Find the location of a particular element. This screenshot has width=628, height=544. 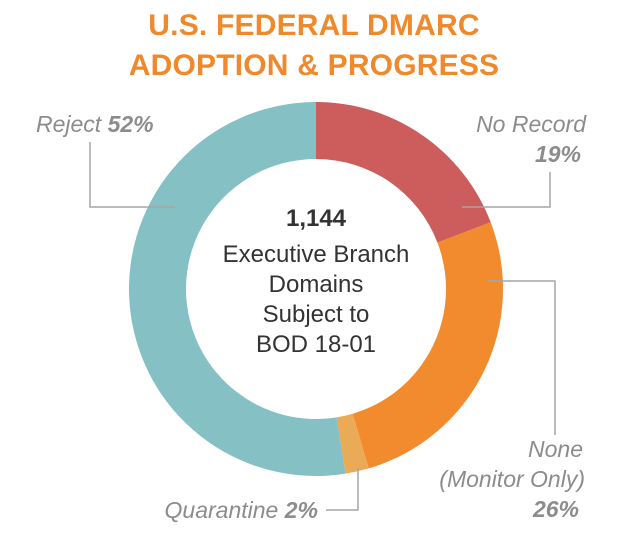

chart-title-line-1: U.S. FEDERAL DMARC is located at coordinates (314, 25).